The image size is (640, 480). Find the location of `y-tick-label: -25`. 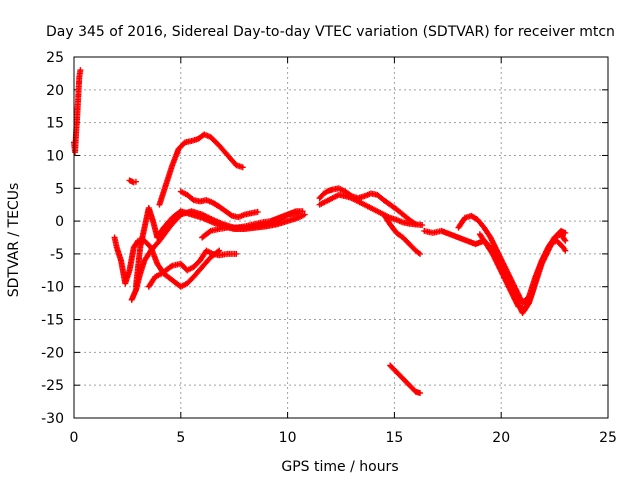

y-tick-label: -25 is located at coordinates (52, 386).